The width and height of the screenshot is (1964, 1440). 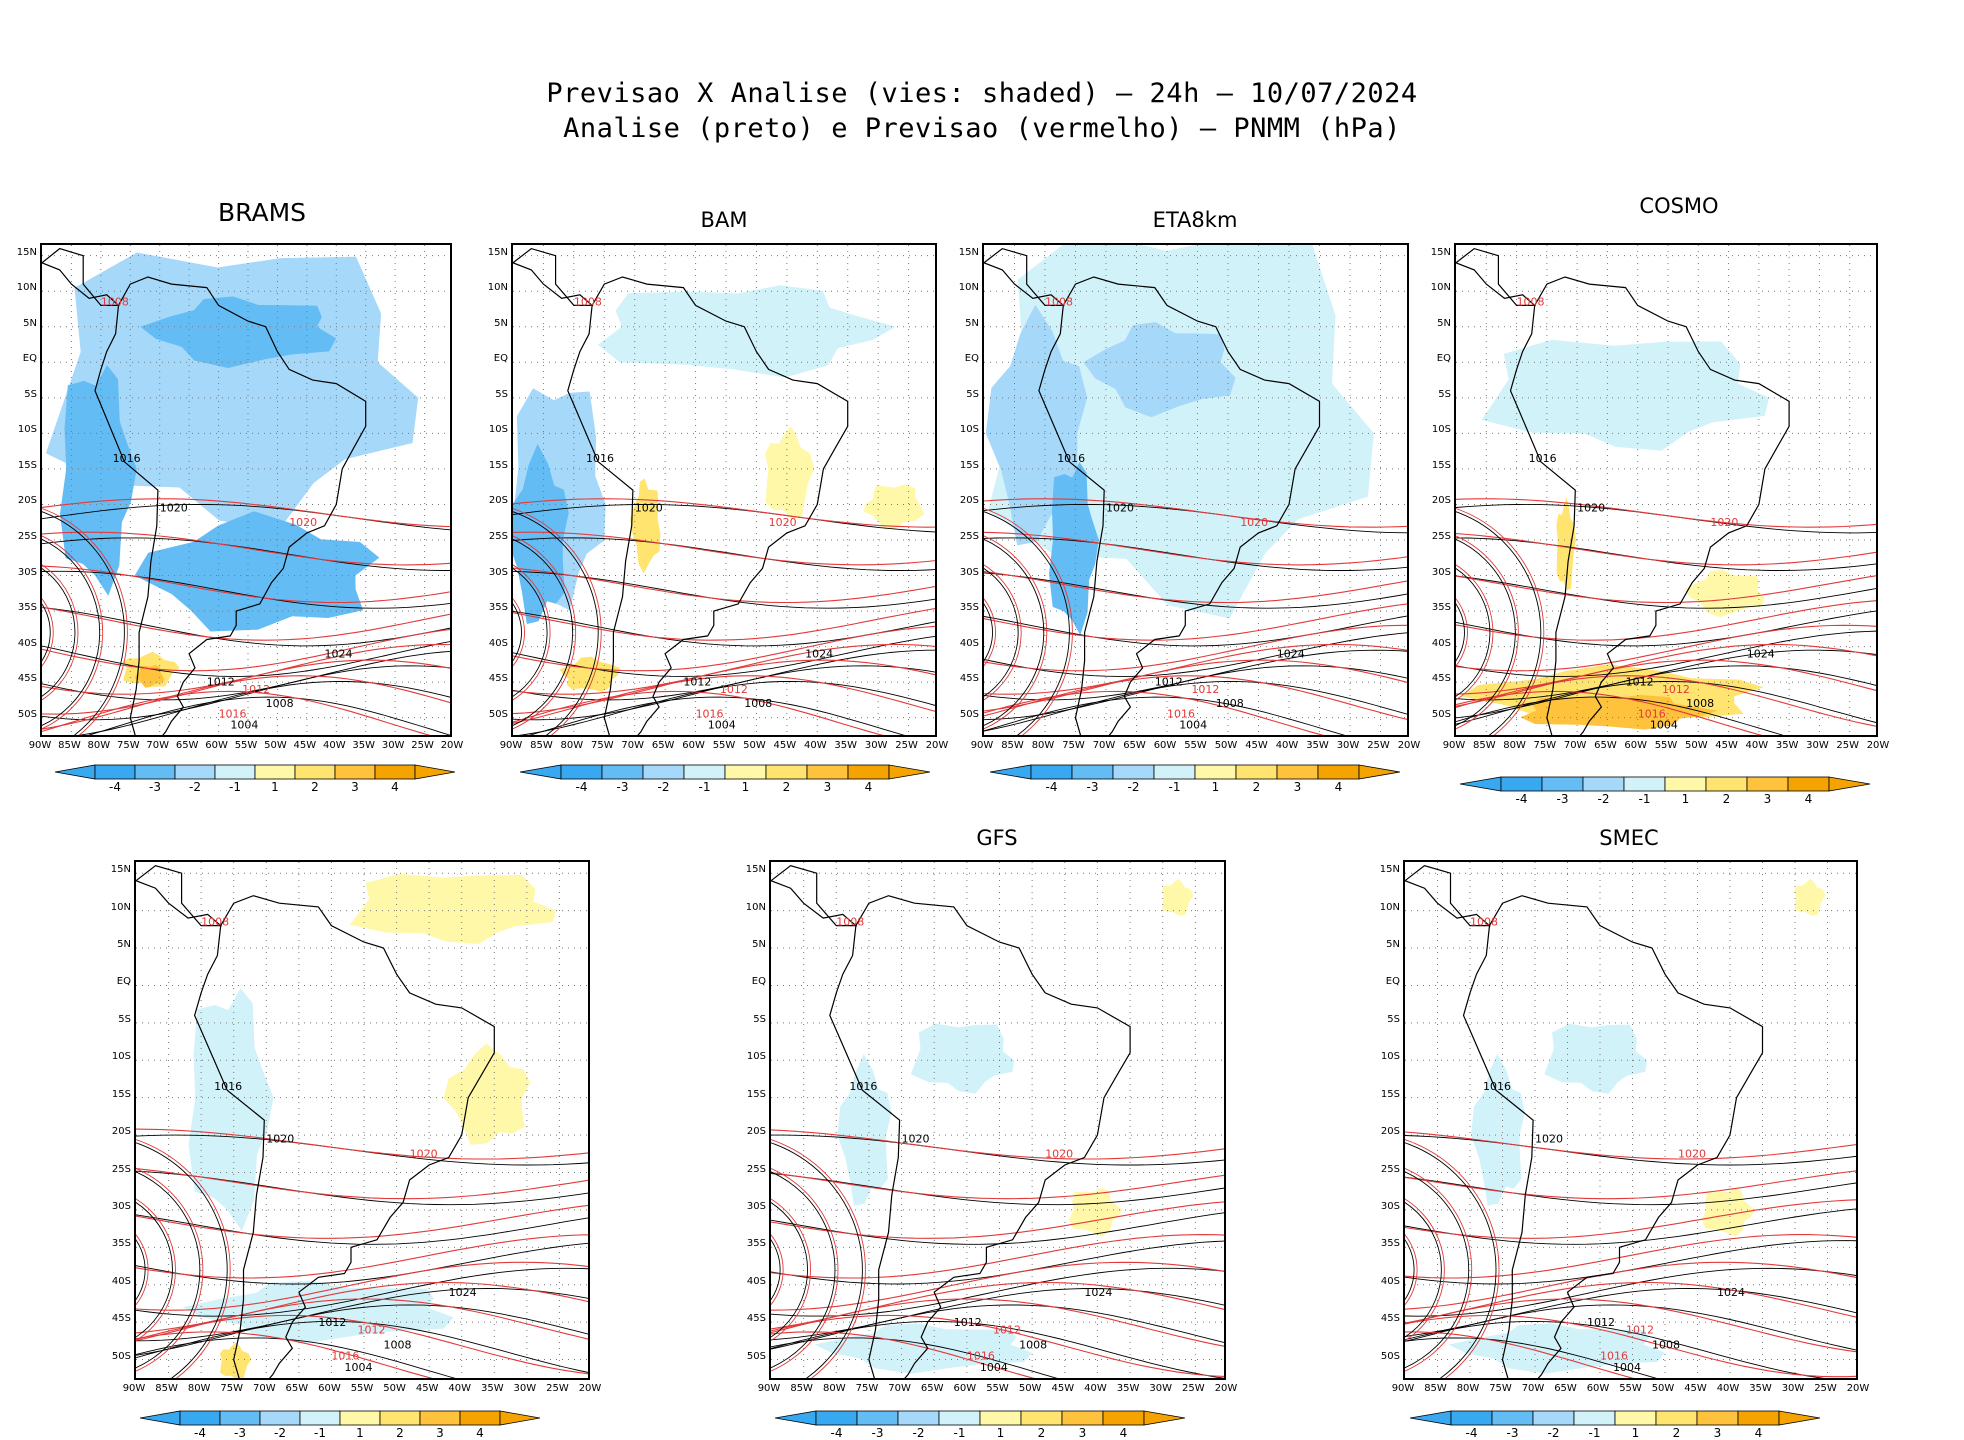 What do you see at coordinates (199, 1388) in the screenshot?
I see `lon-tick-label: 80W` at bounding box center [199, 1388].